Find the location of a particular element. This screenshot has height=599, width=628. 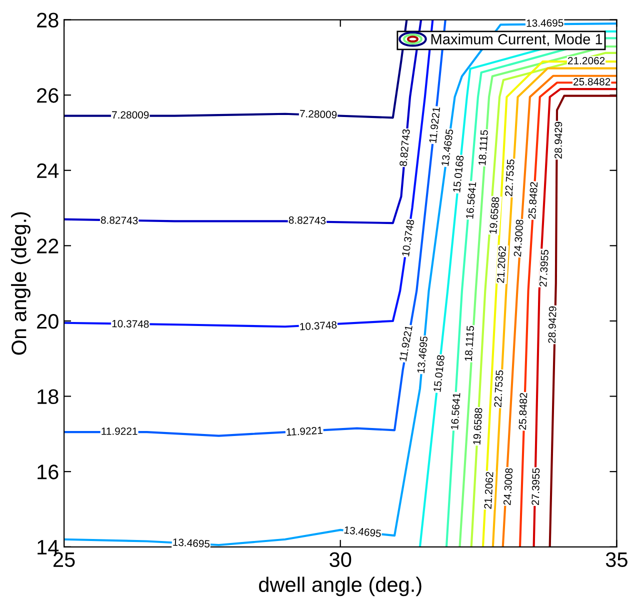

x-axis-title: dwell angle (deg.) is located at coordinates (340, 586).